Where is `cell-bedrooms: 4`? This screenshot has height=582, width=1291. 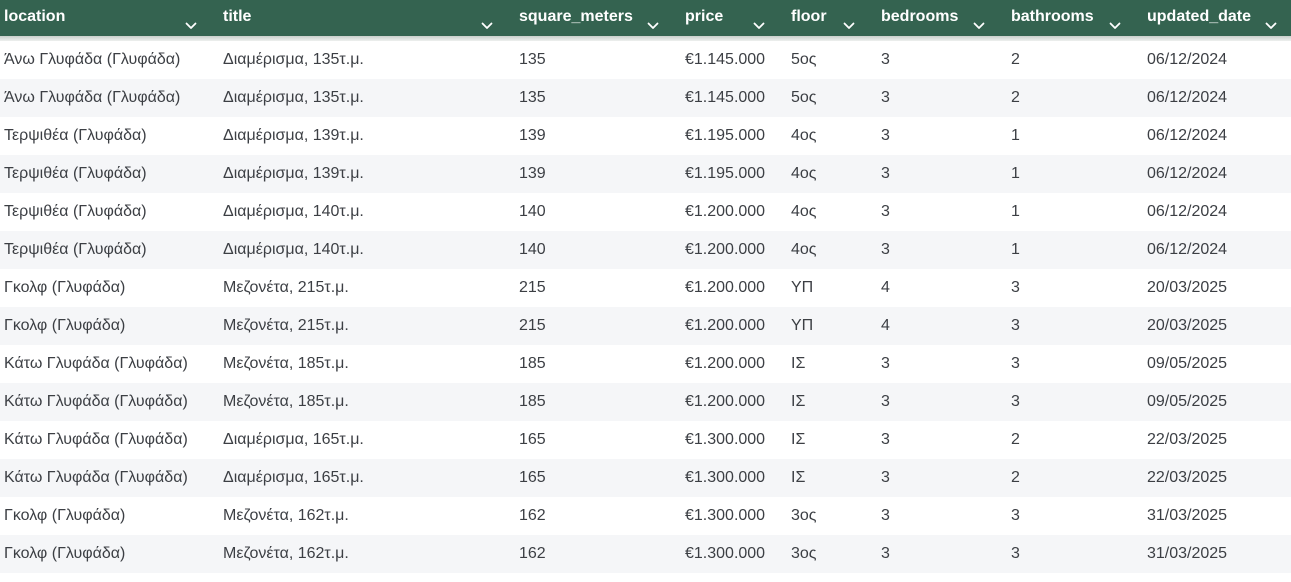 cell-bedrooms: 4 is located at coordinates (885, 287).